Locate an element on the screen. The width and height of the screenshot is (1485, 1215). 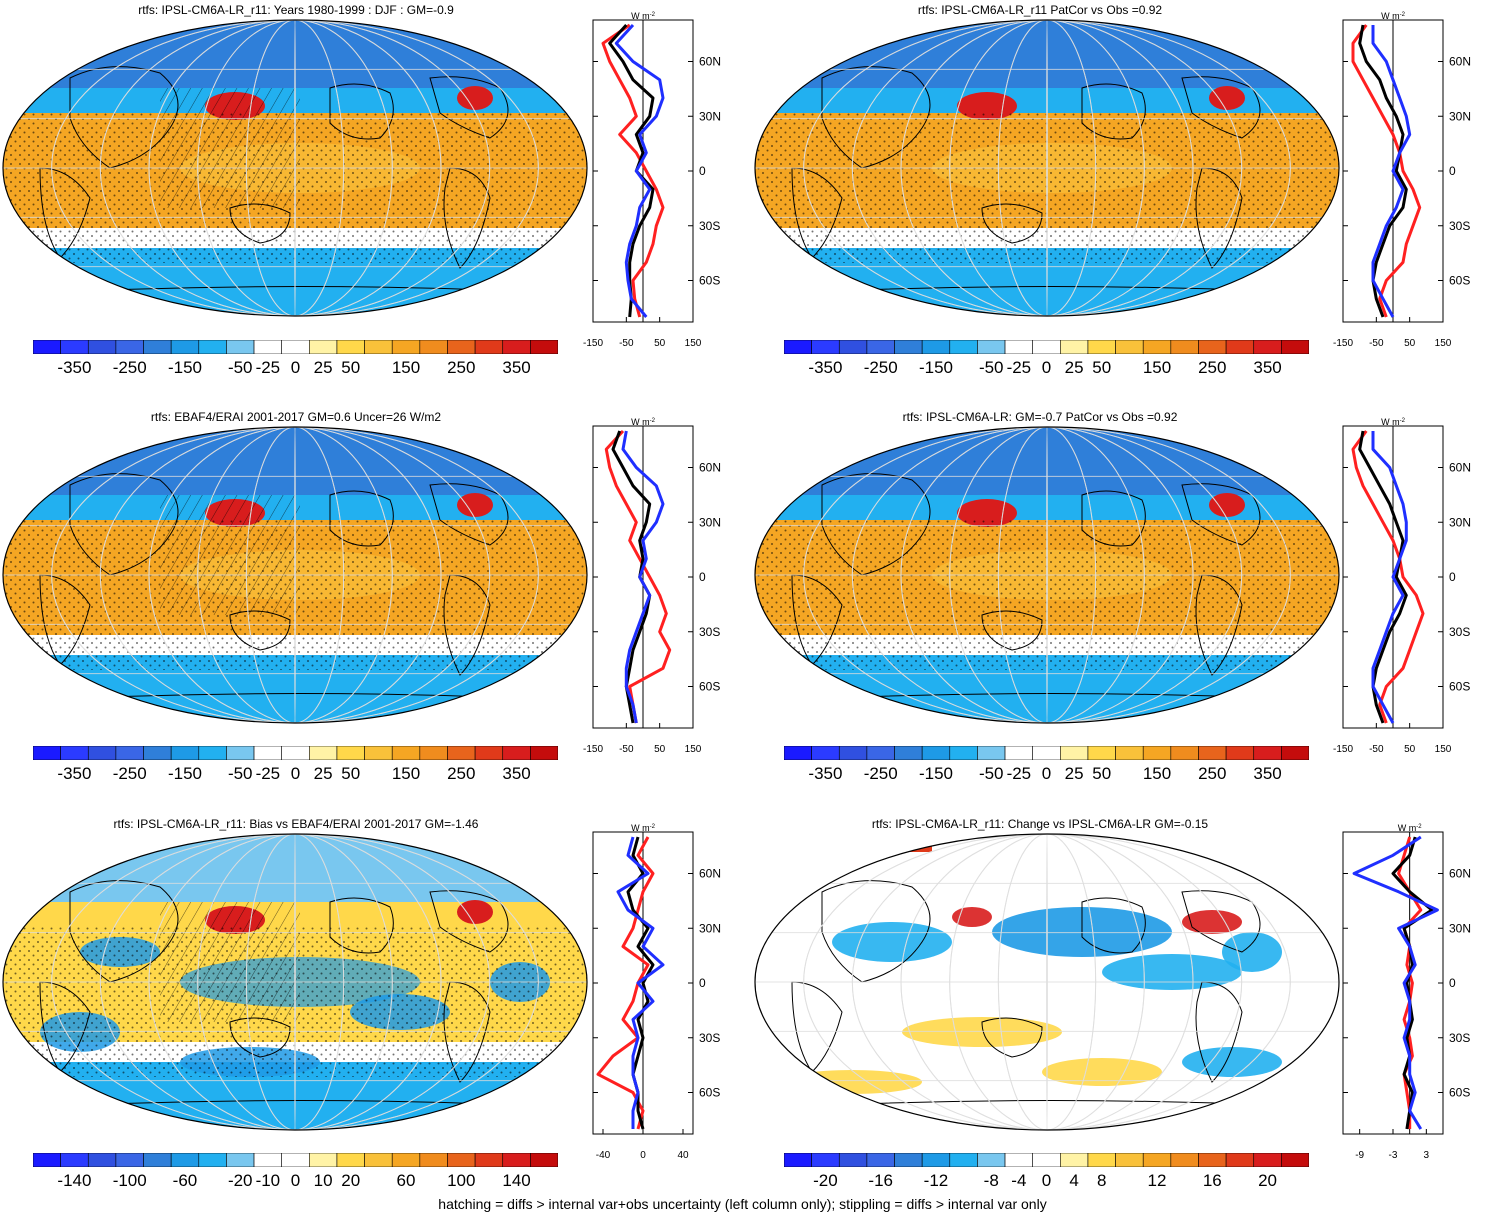
colorbar-tick-label: -140 is located at coordinates (74, 1180).